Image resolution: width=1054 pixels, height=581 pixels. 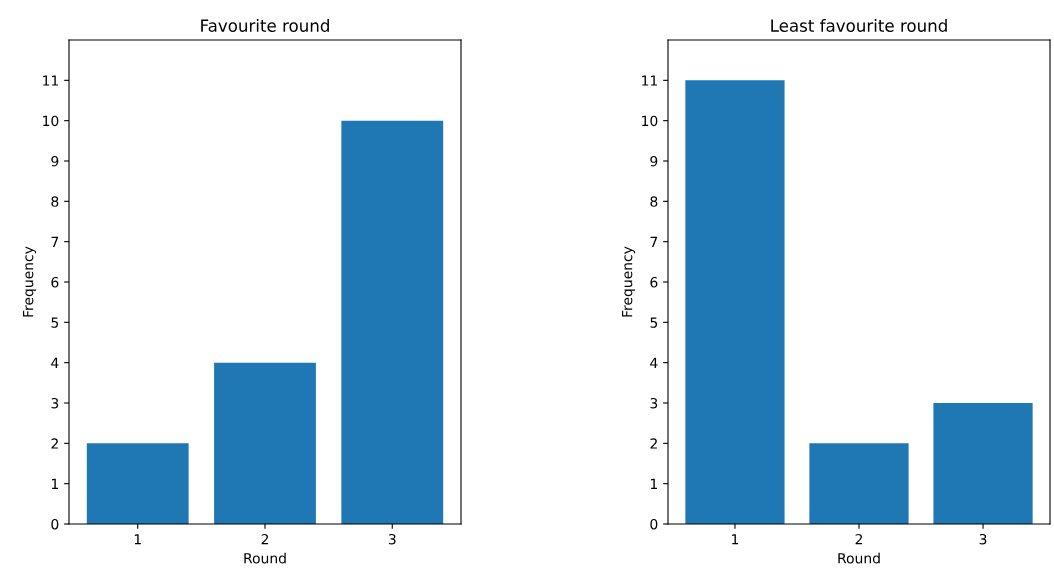 What do you see at coordinates (265, 25) in the screenshot?
I see `chart-title: Favourite round` at bounding box center [265, 25].